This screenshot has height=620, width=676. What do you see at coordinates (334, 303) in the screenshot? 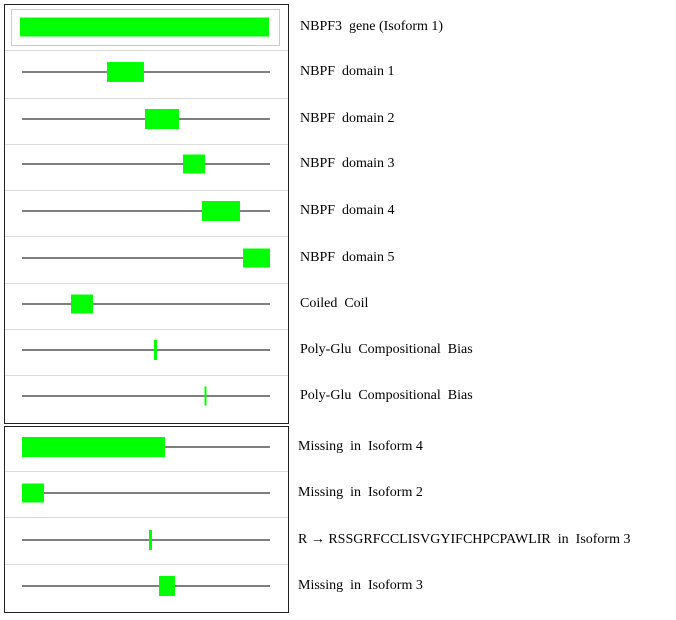
I see `track-label: Coiled Coil` at bounding box center [334, 303].